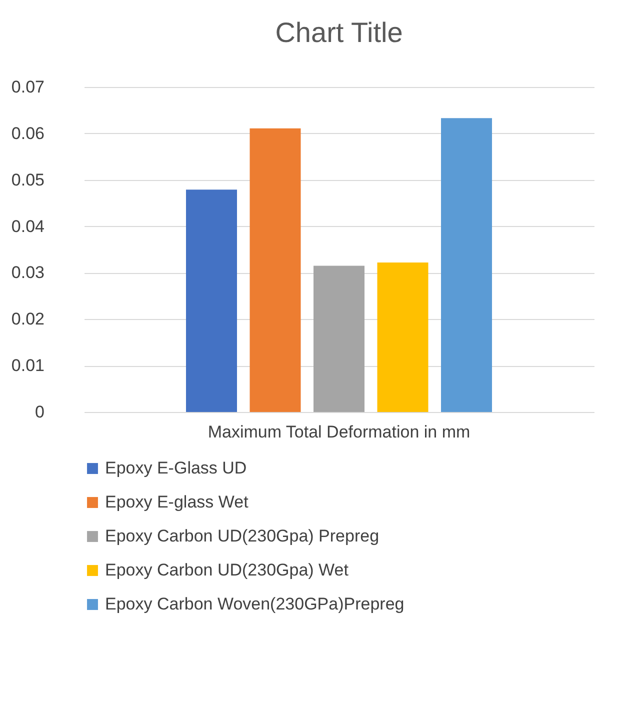  What do you see at coordinates (27, 319) in the screenshot?
I see `y-tick-label: 0.02` at bounding box center [27, 319].